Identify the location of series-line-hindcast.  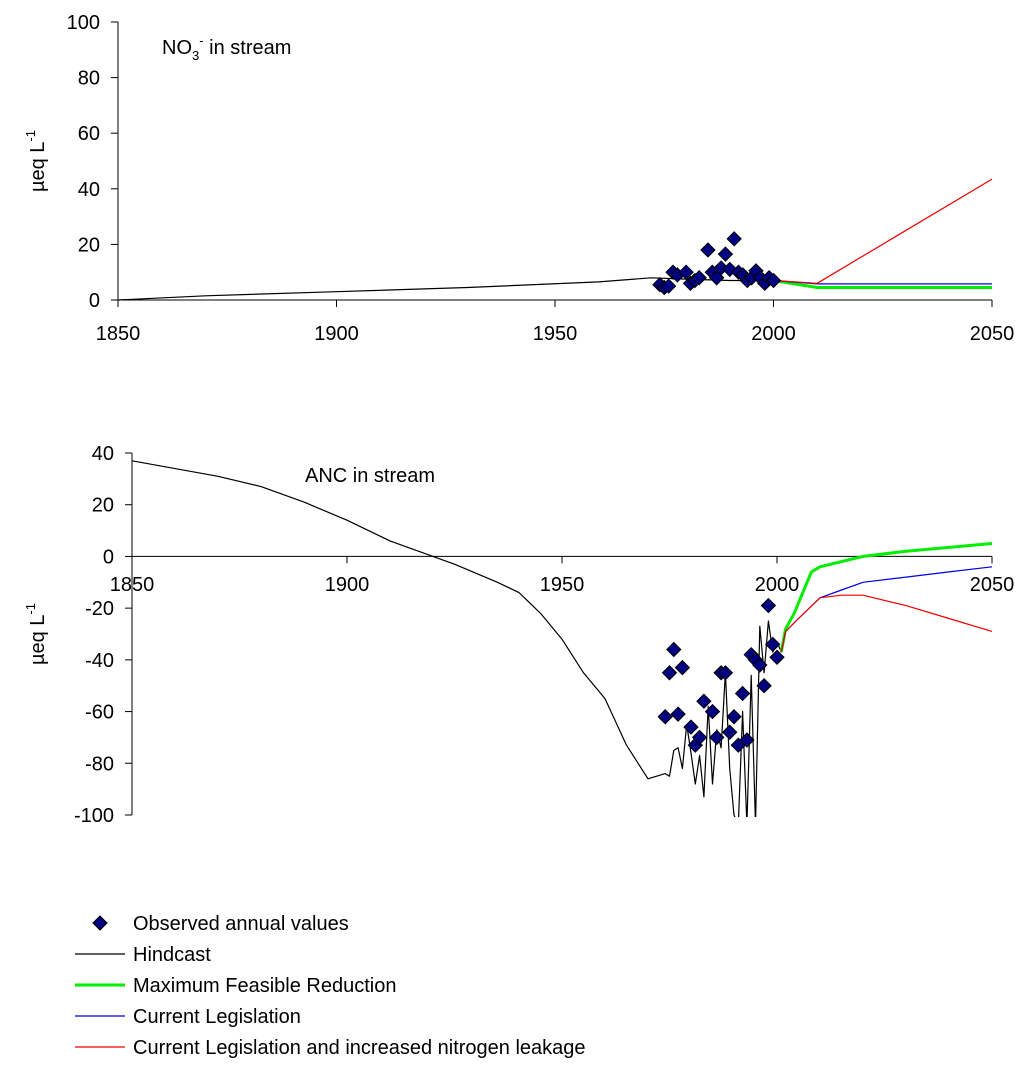
(450, 289).